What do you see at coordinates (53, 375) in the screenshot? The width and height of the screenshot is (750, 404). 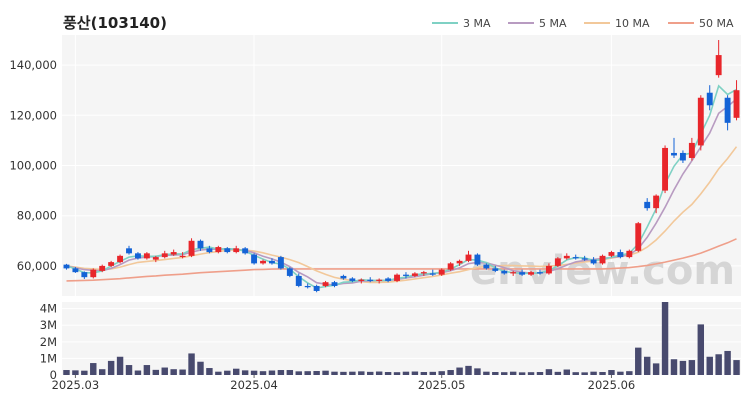 I see `volume-y-tick-label: 0` at bounding box center [53, 375].